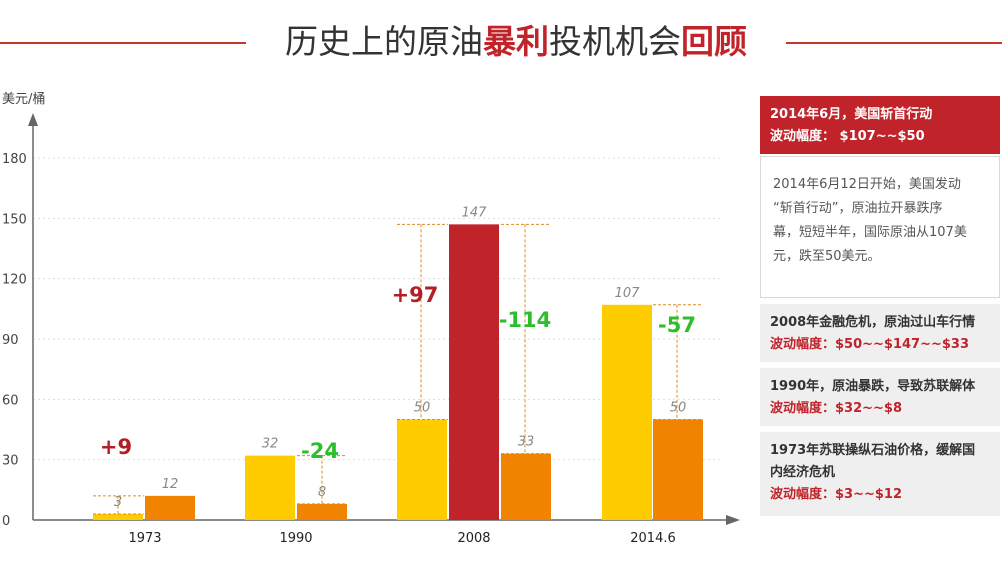  I want to click on x-tick-label: 2014.6, so click(653, 538).